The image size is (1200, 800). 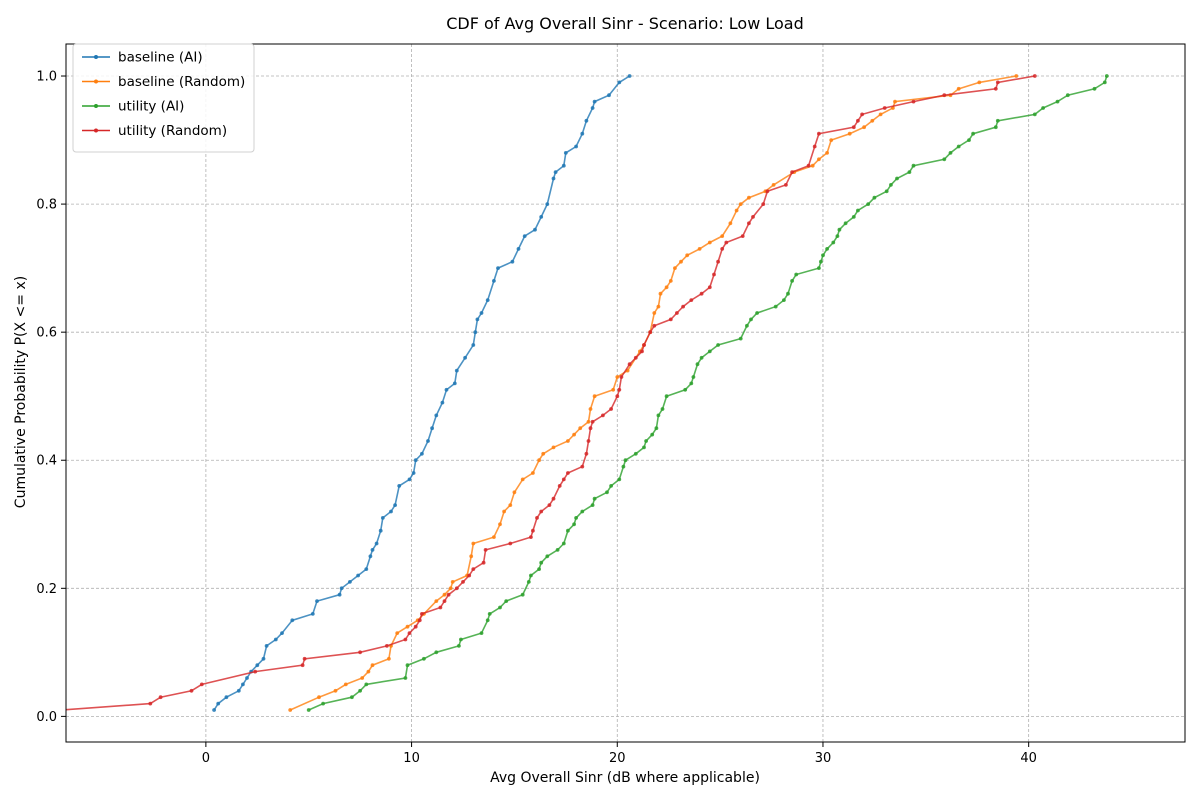 What do you see at coordinates (46, 205) in the screenshot?
I see `y-tick-label: 0.8` at bounding box center [46, 205].